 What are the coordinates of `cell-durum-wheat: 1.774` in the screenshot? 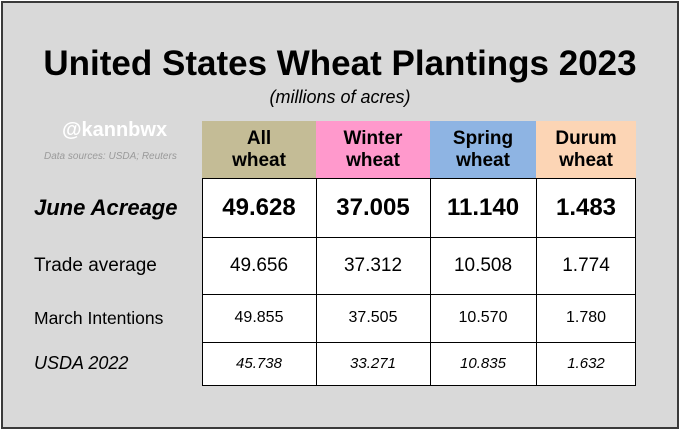 It's located at (586, 265).